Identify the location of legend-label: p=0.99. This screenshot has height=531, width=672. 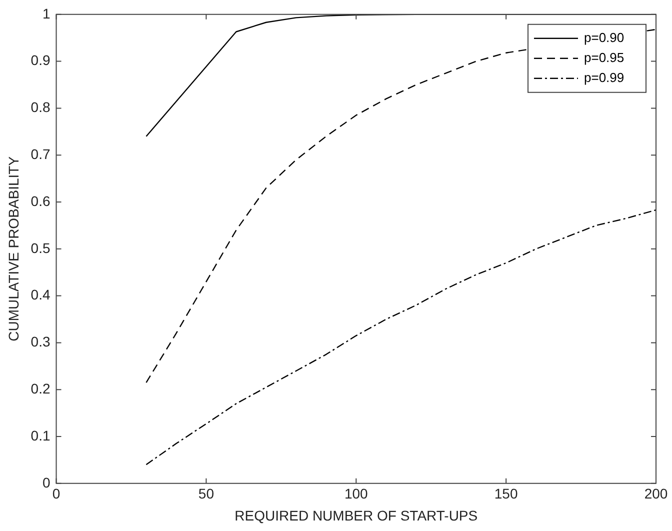
(604, 77).